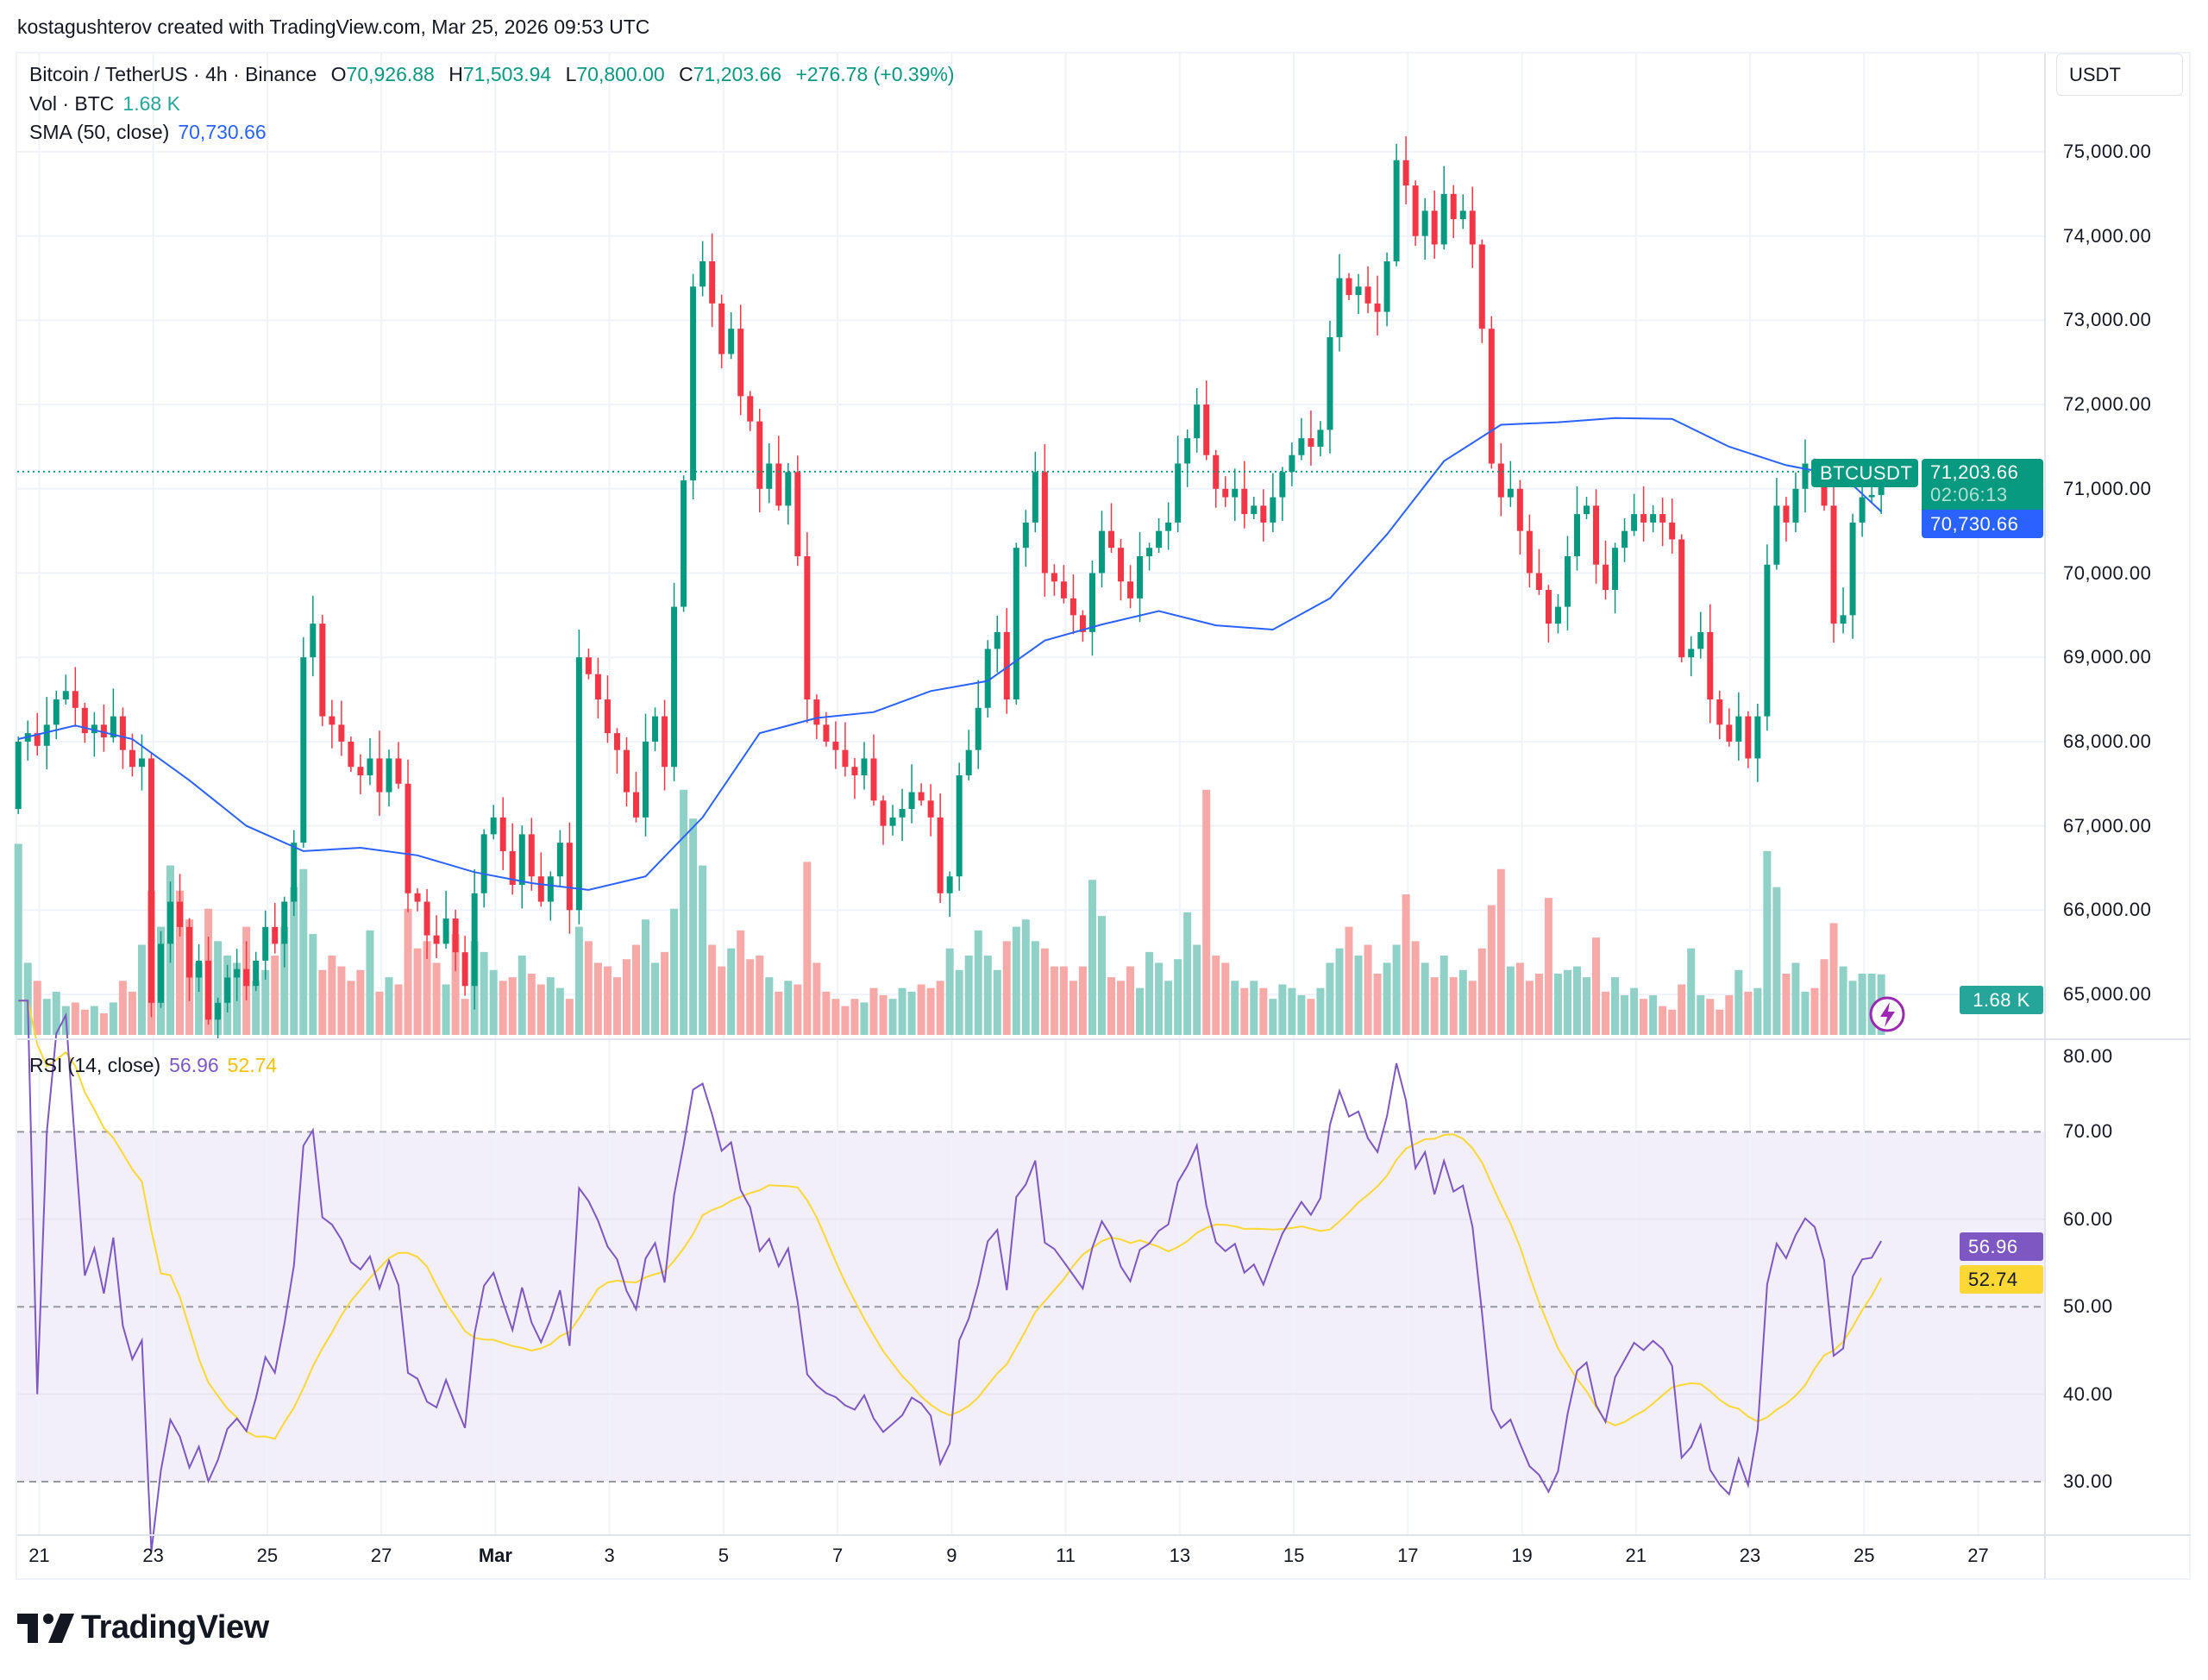 The width and height of the screenshot is (2208, 1680). Describe the element at coordinates (143, 1628) in the screenshot. I see `tradingview-logo: TradingView` at that location.